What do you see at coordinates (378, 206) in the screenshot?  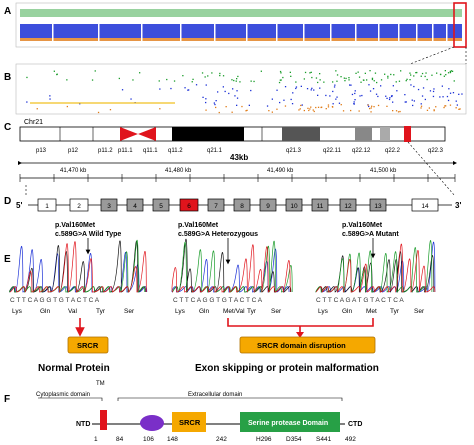 I see `exon-label: 13` at bounding box center [378, 206].